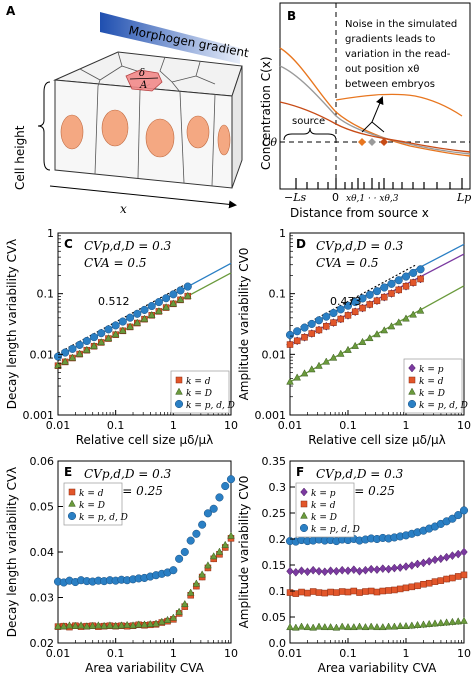  What do you see at coordinates (210, 406) in the screenshot?
I see `legend-label-c-2: k = p, d, D` at bounding box center [210, 406].